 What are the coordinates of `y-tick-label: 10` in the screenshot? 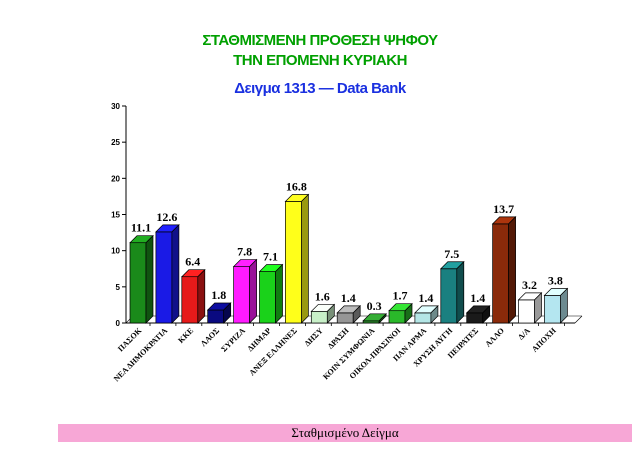 It's located at (115, 251).